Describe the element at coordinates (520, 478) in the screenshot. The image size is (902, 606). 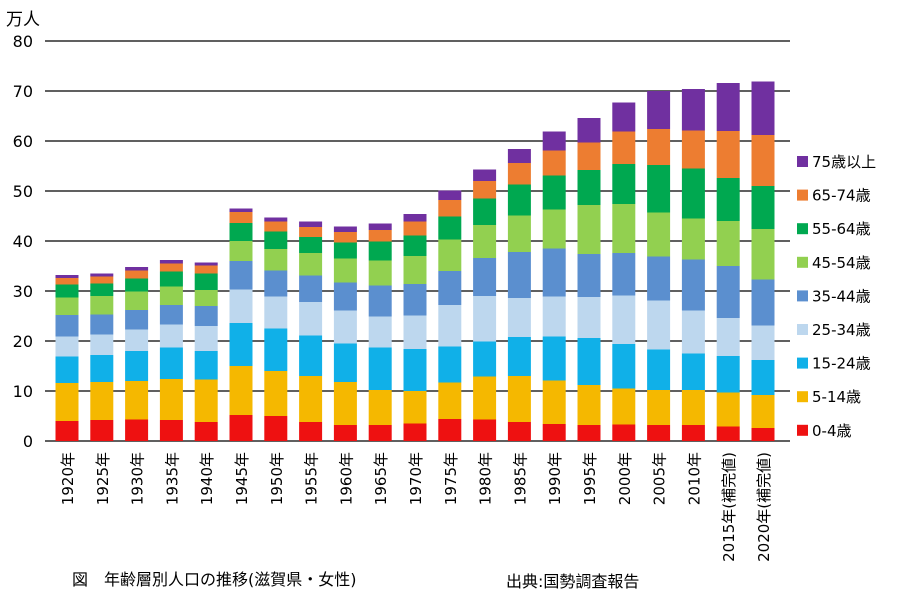
I see `x-tick-label-14: 1985年` at that location.